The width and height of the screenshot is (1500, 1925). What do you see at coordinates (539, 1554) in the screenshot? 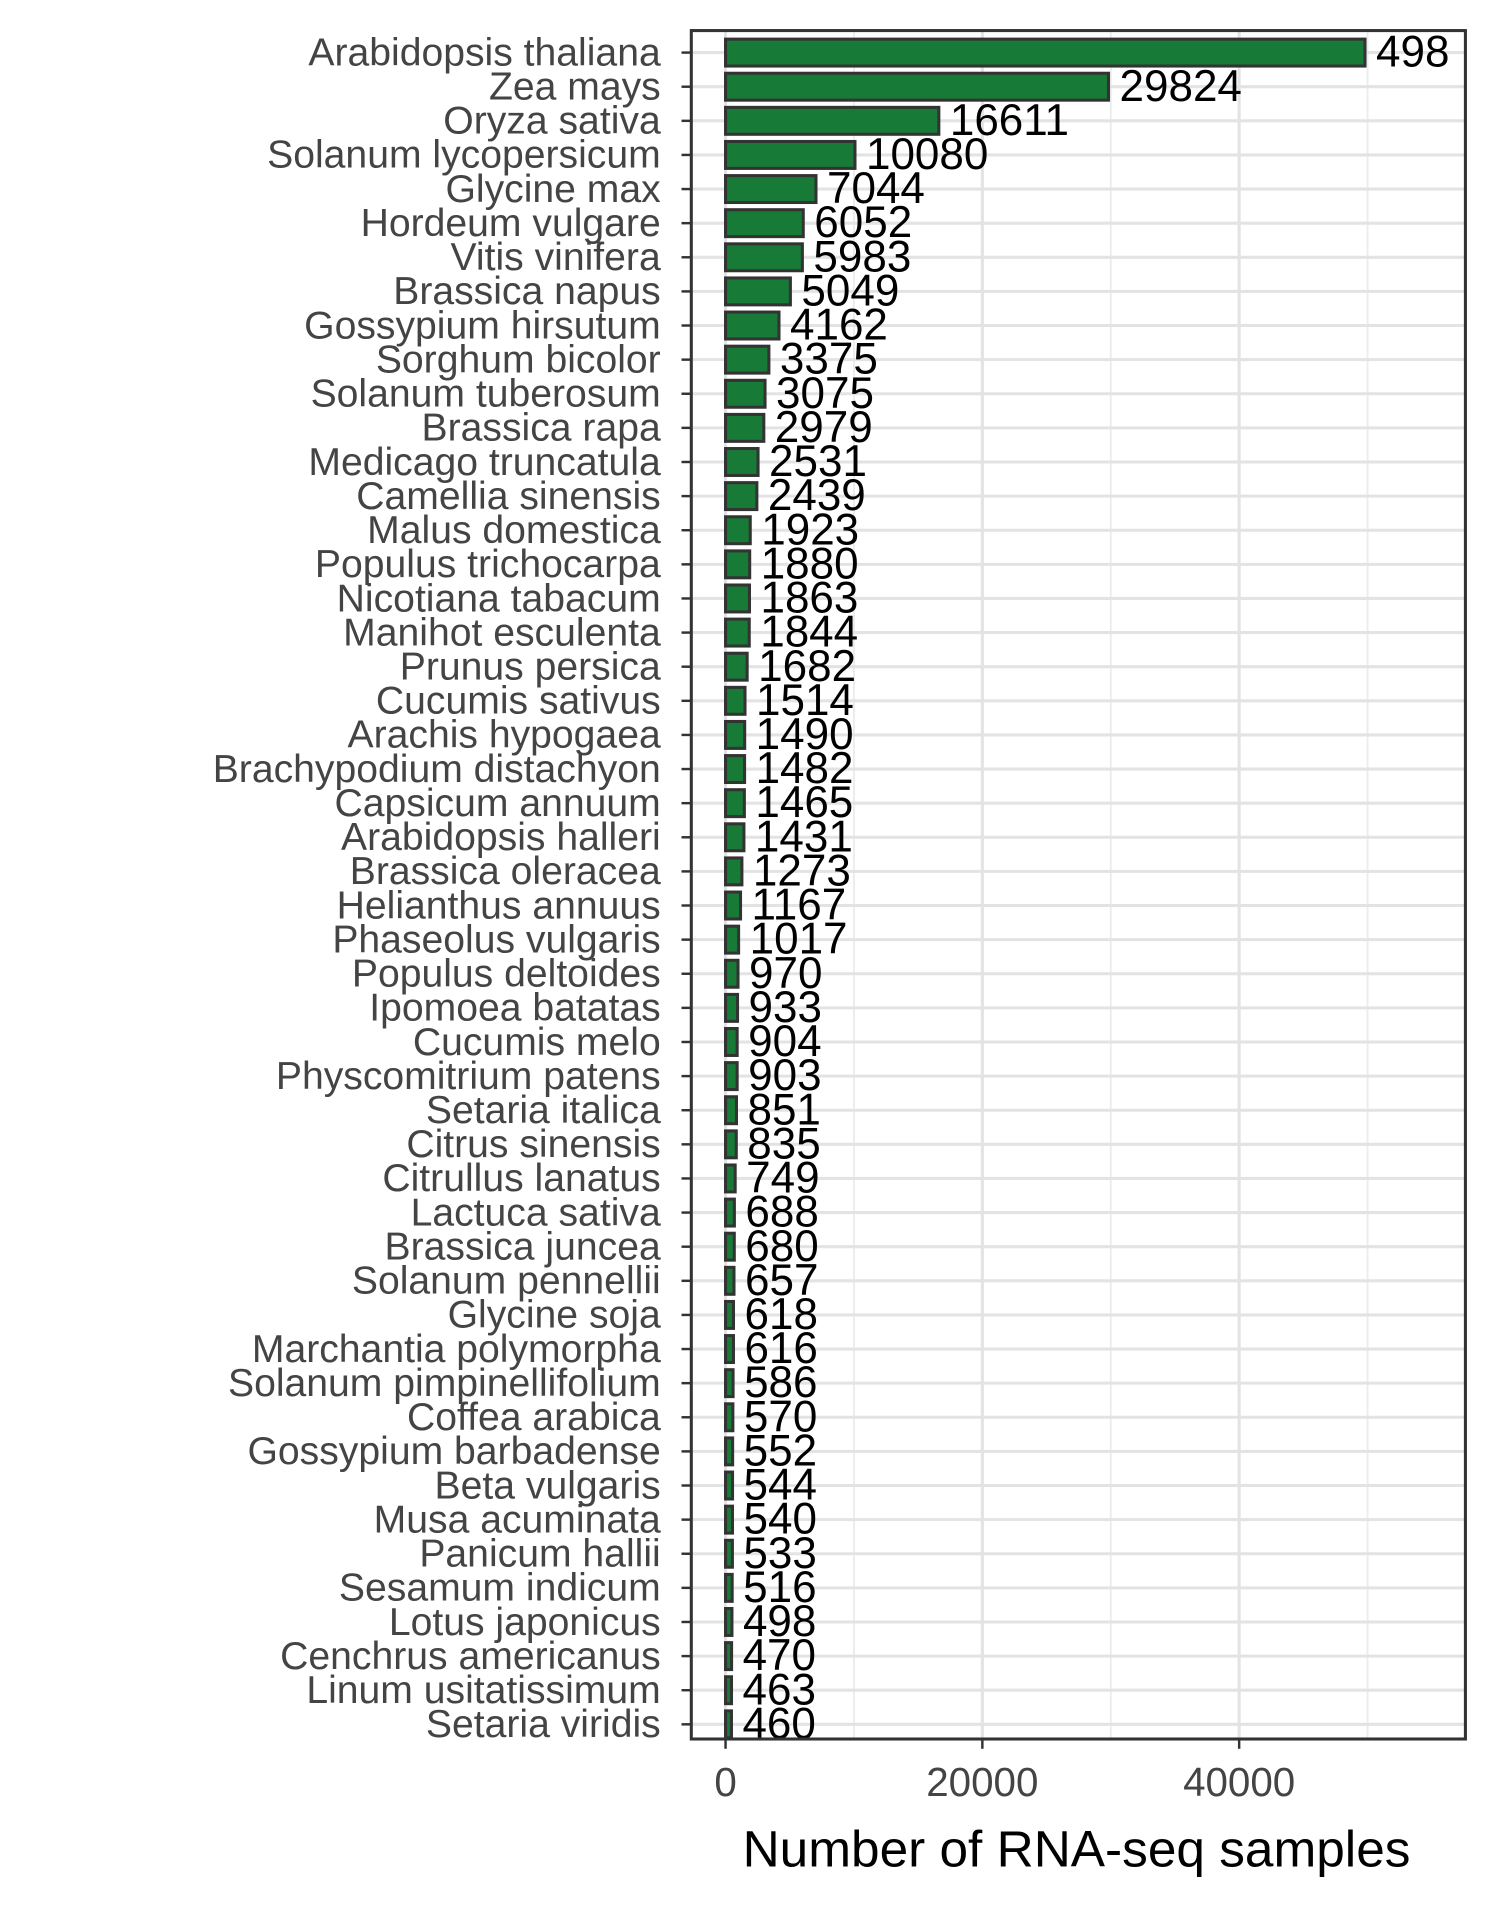
I see `y-tick-label: Panicum hallii` at bounding box center [539, 1554].